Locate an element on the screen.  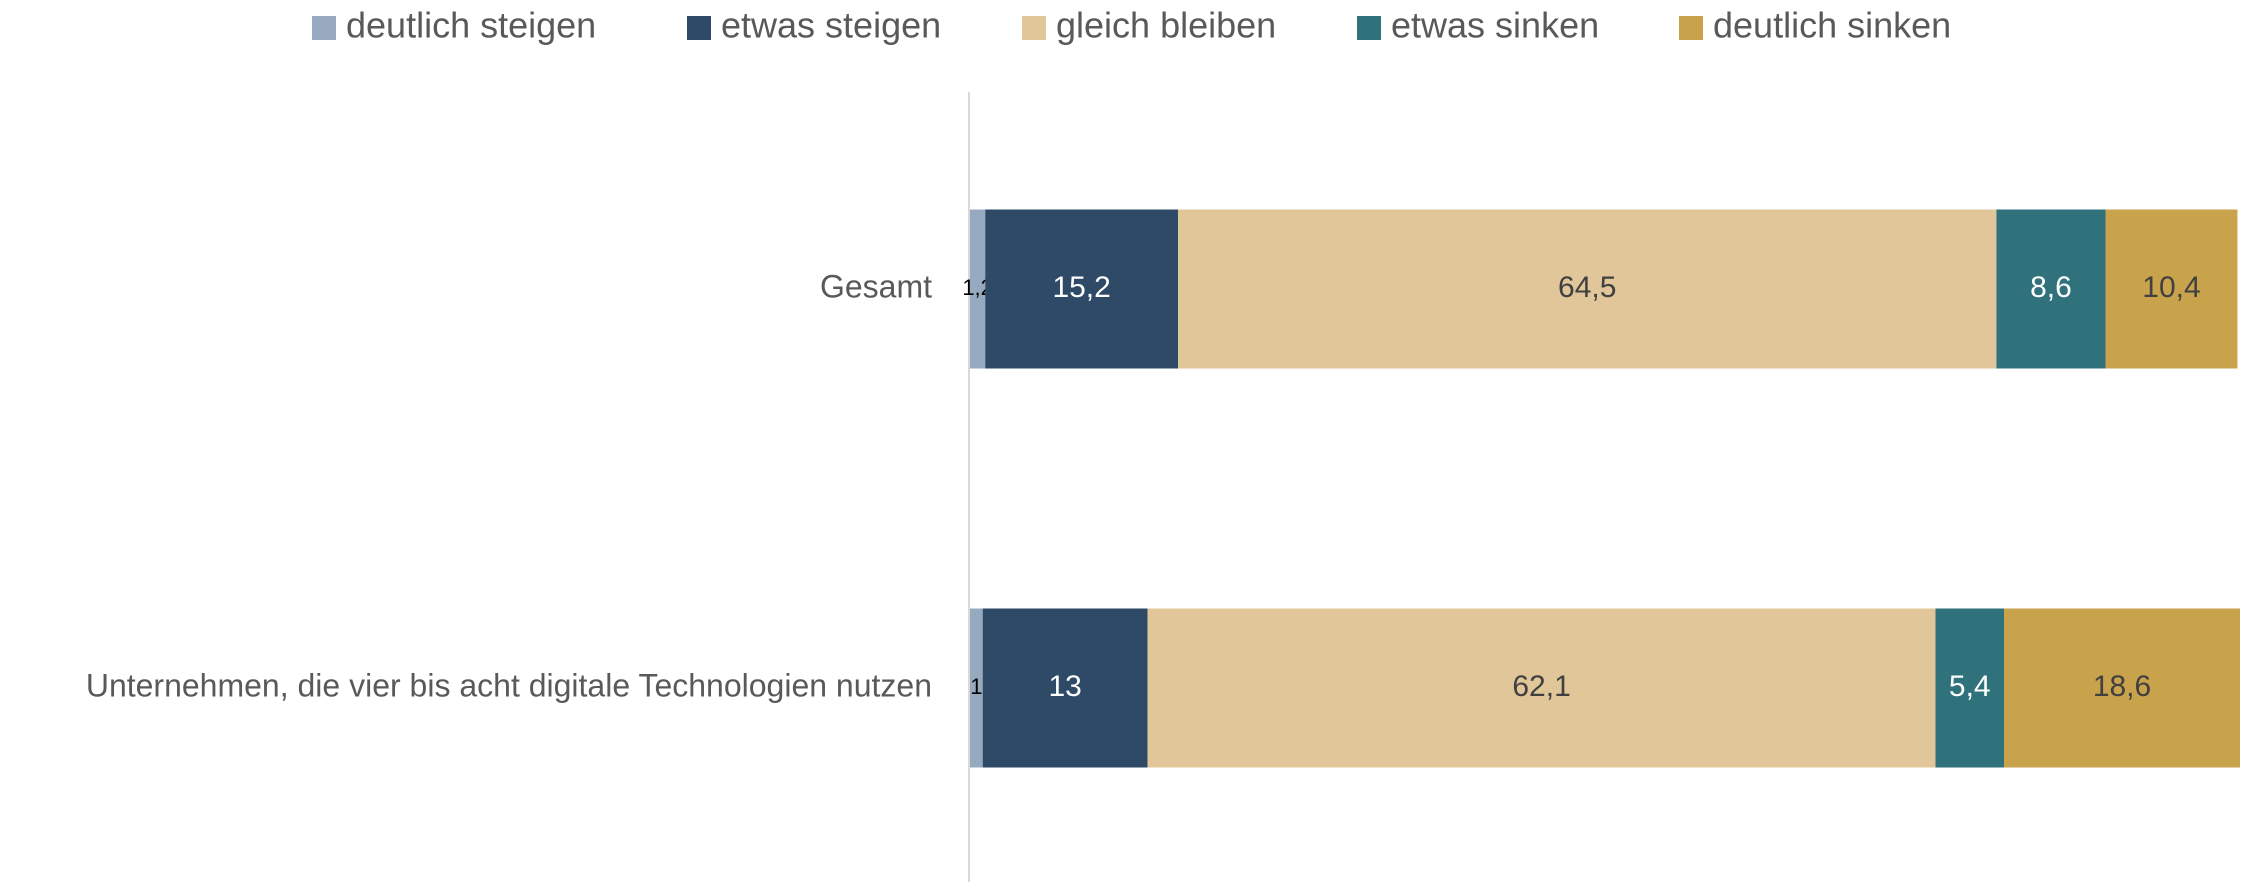
data-label: 13 is located at coordinates (1064, 686).